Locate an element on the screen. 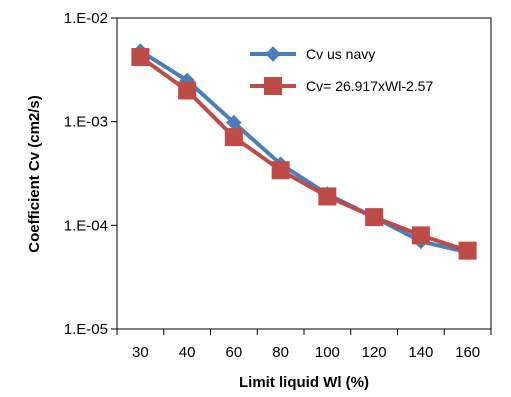  legend: Cv us navy Cv= 26.917xWl-2.57 is located at coordinates (341, 70).